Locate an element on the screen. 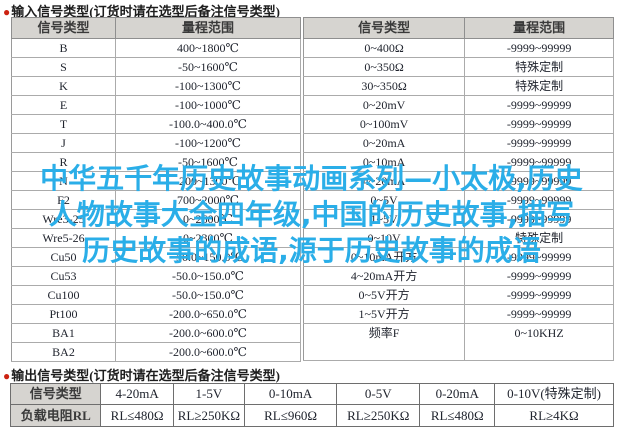  table-row: R -50~1600℃ is located at coordinates (155, 162).